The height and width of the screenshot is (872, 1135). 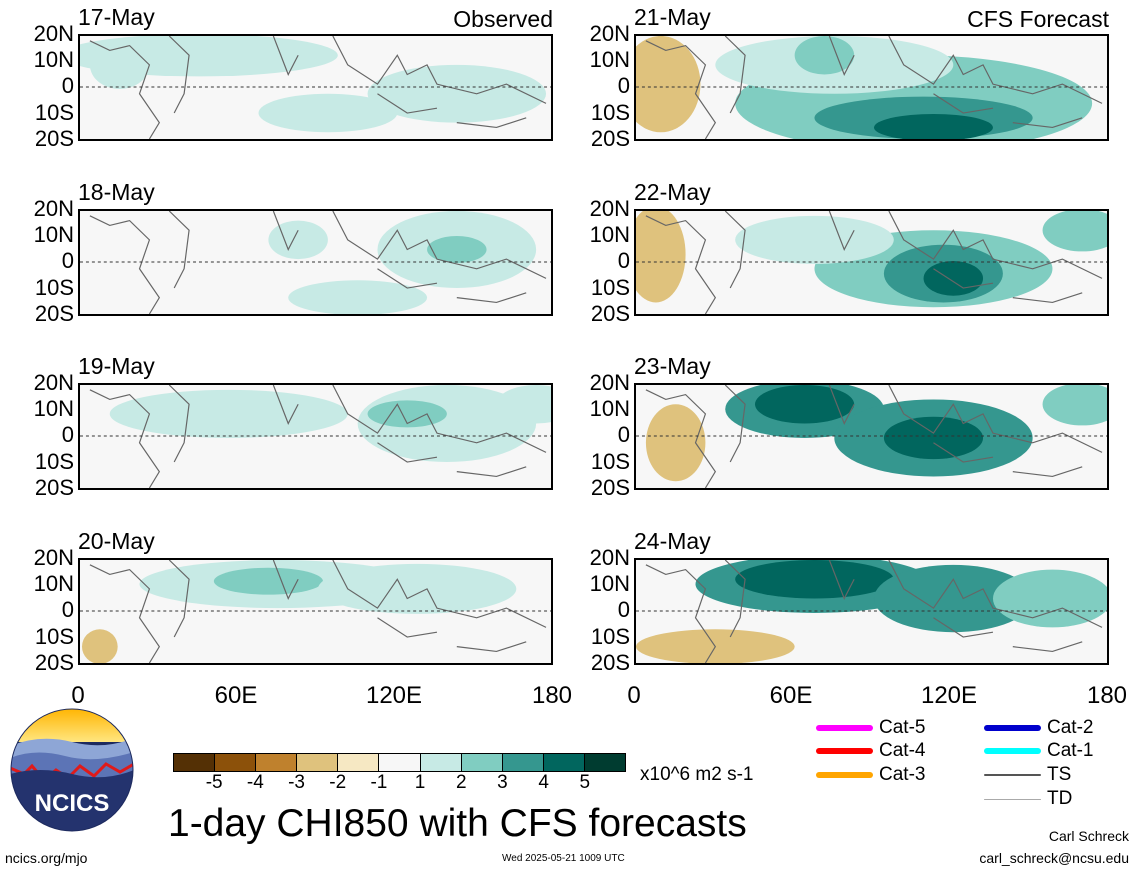 I want to click on colorbar, so click(x=399, y=762).